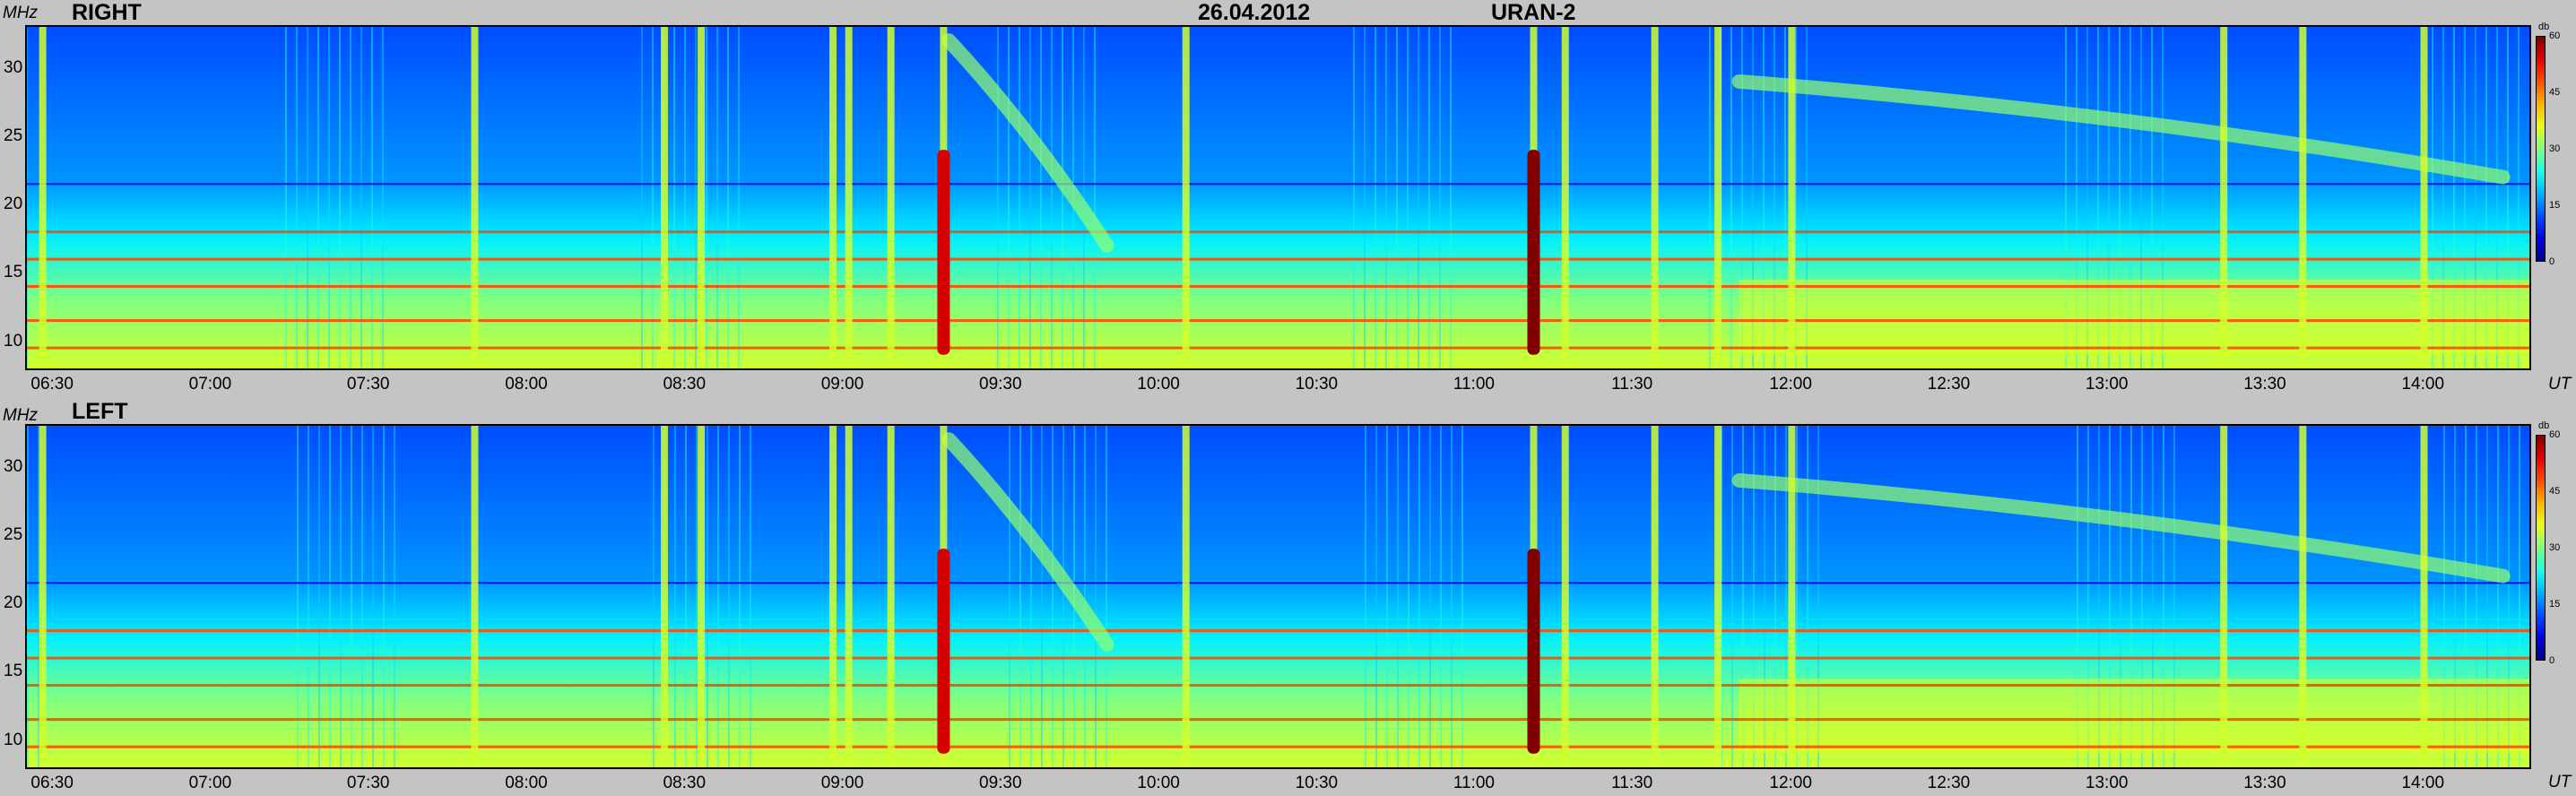 Image resolution: width=2576 pixels, height=796 pixels. Describe the element at coordinates (21, 415) in the screenshot. I see `y-unit-label-left-panel: MHz` at that location.